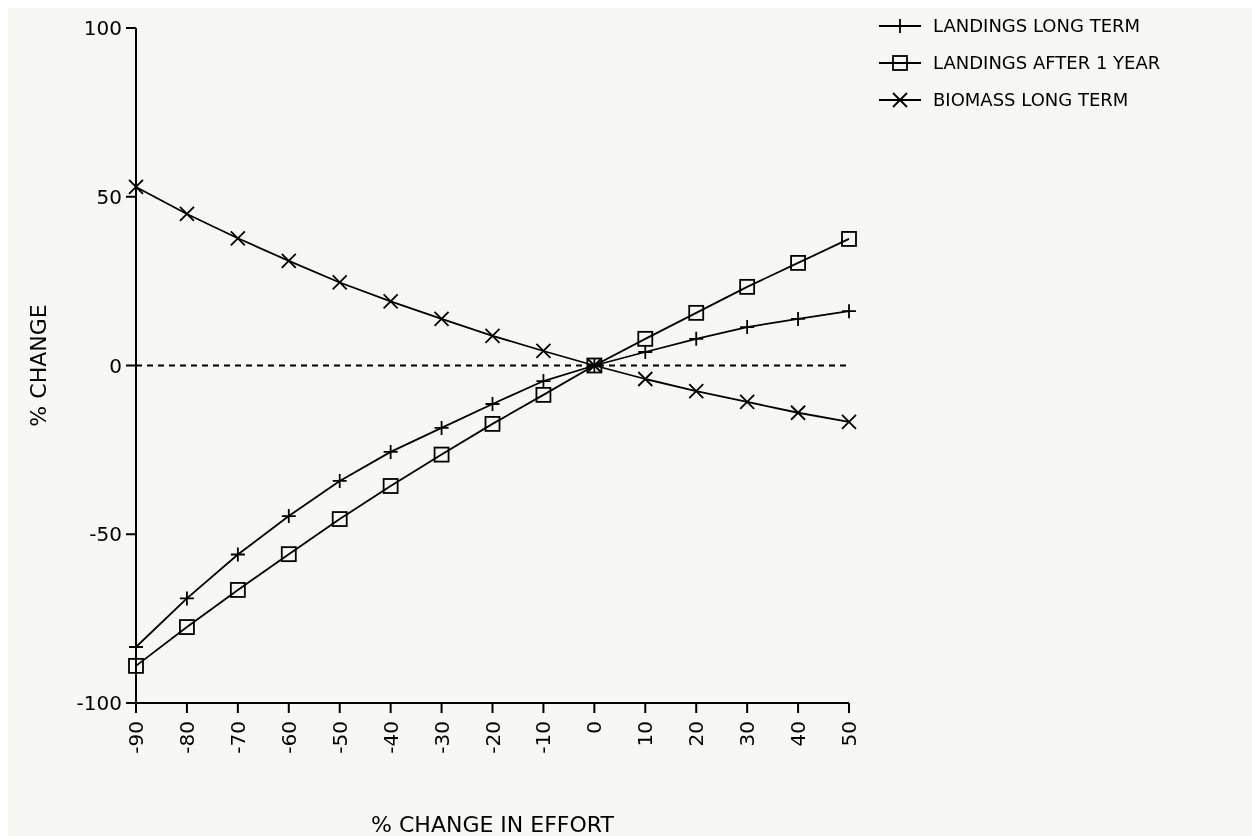  I want to click on x-tick-label: -20, so click(492, 737).